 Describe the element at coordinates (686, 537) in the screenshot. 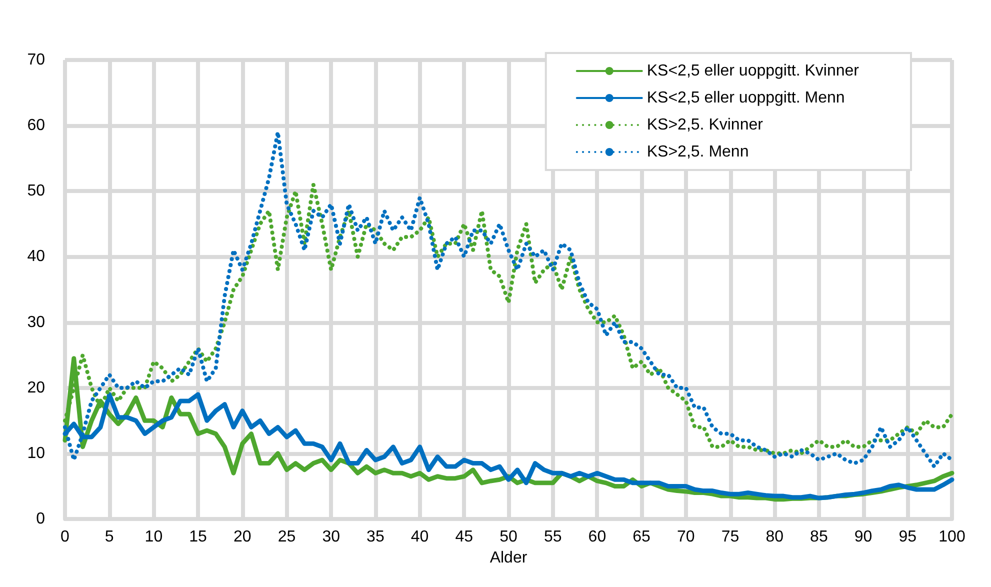

I see `x-tick-label: 70` at that location.